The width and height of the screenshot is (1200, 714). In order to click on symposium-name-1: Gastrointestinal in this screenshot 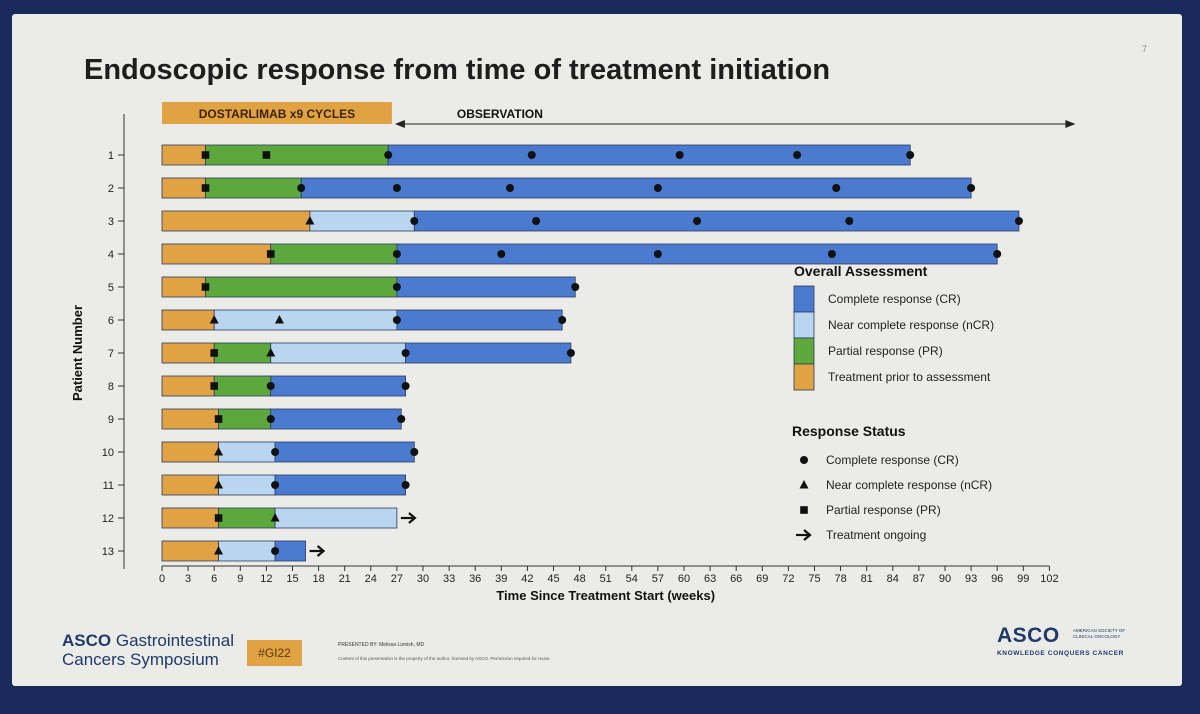, I will do `click(174, 640)`.